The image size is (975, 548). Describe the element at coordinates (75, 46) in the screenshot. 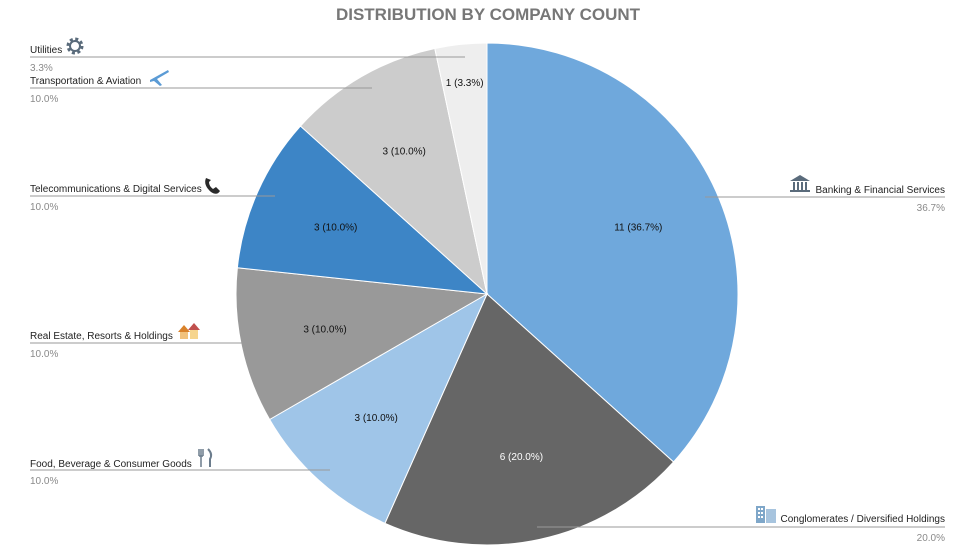

I see `gear-icon` at that location.